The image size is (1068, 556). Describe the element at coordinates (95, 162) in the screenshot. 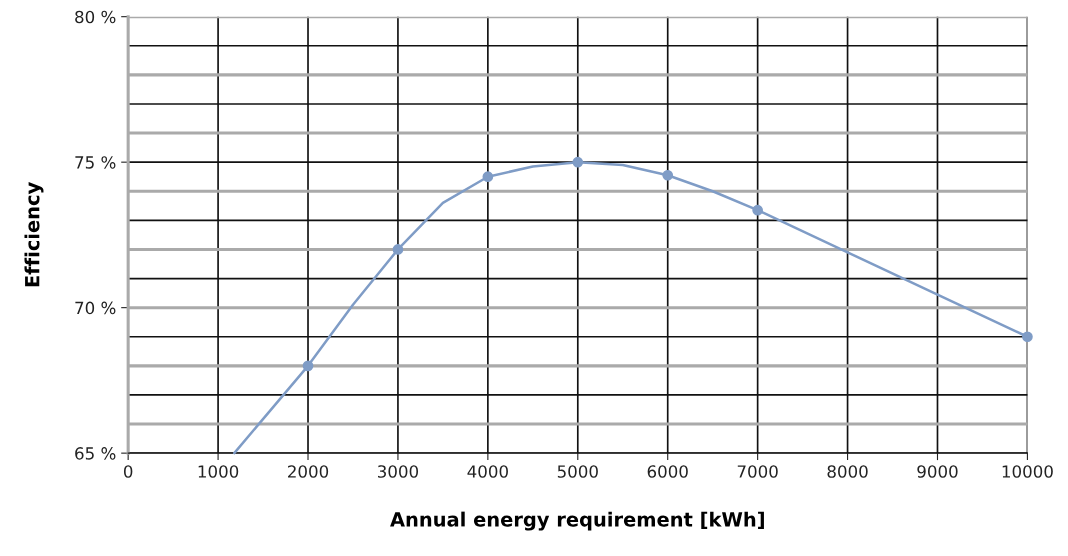

I see `y-tick-label: 75 %` at that location.